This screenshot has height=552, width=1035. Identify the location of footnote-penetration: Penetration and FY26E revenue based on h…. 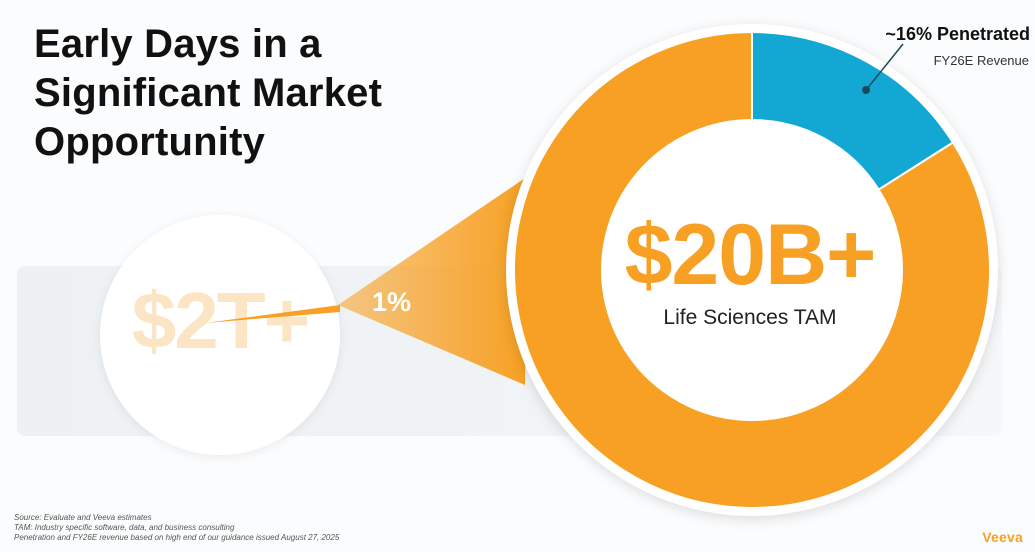
(177, 537).